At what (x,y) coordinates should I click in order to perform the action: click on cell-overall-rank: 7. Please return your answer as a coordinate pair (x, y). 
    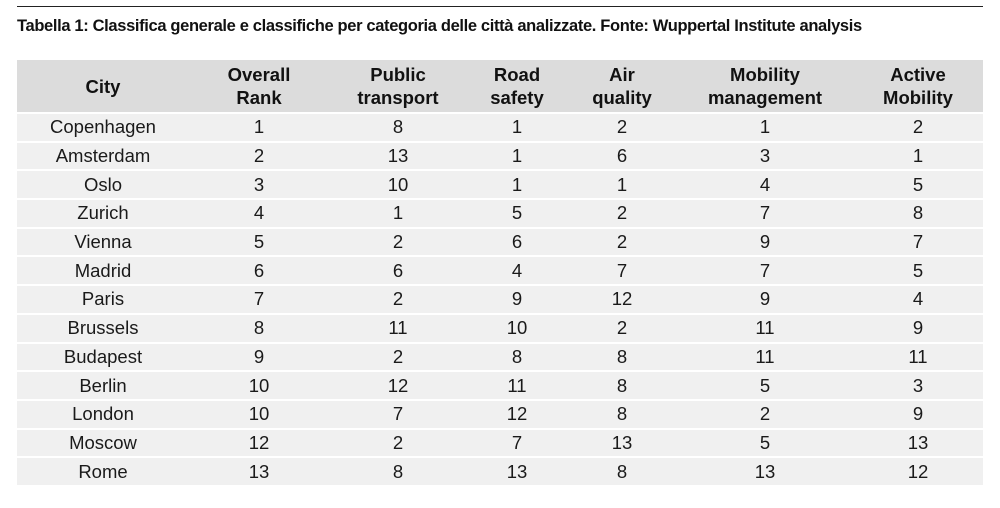
    Looking at the image, I should click on (259, 299).